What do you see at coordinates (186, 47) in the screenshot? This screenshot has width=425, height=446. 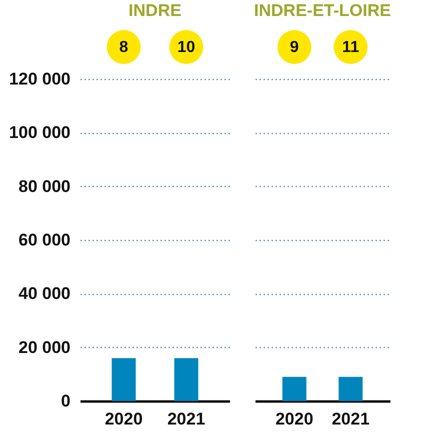 I see `text: 10` at bounding box center [186, 47].